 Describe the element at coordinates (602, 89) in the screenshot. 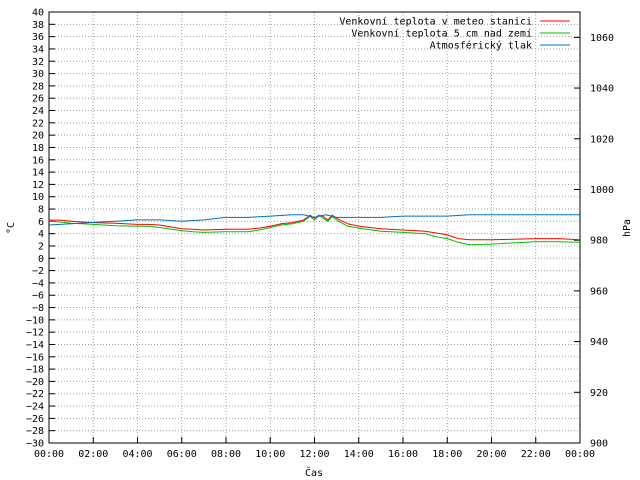

I see `y2-tick-label: 1040` at that location.